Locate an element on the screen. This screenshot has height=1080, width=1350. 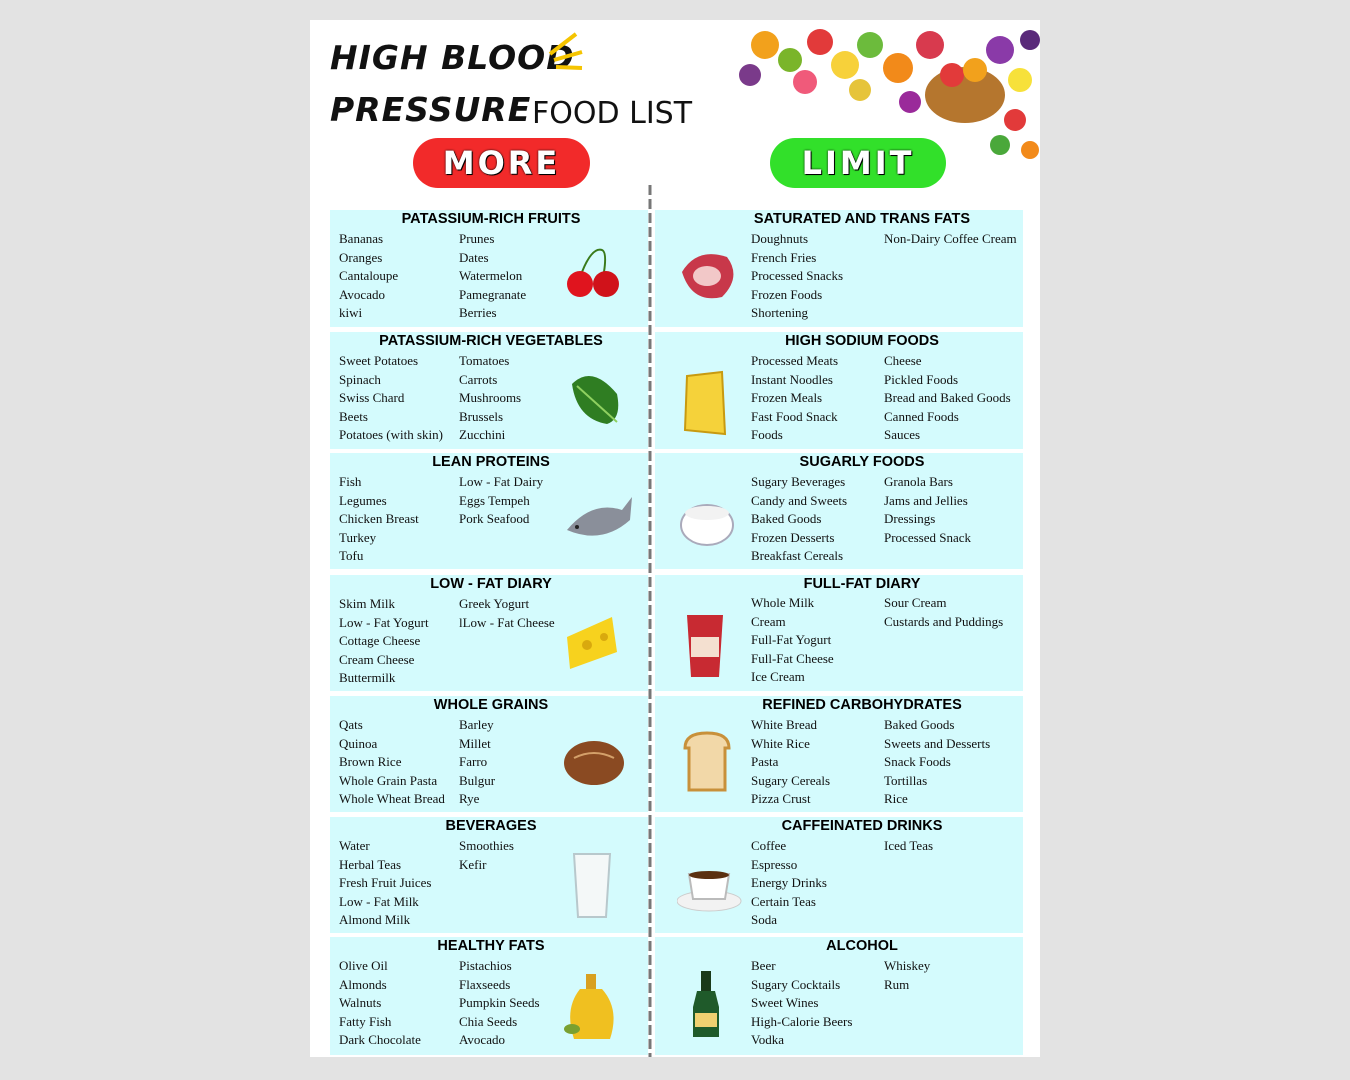
section-title: SUGARLY FOODS is located at coordinates (862, 462).